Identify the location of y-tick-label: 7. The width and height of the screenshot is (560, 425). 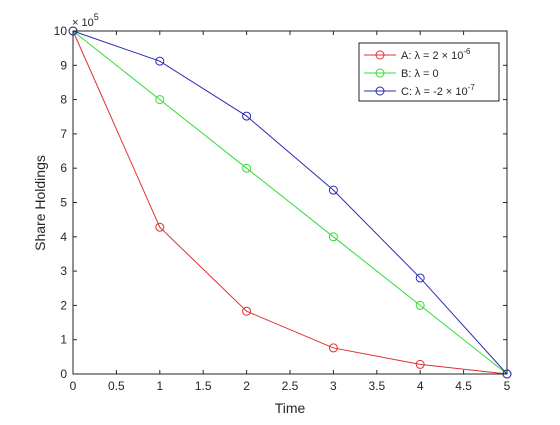
(63, 134).